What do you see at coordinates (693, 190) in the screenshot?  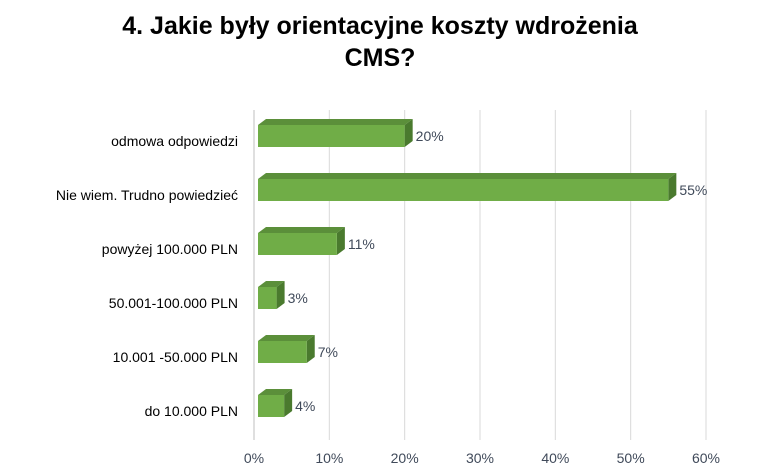 I see `data-label-1: 55%` at bounding box center [693, 190].